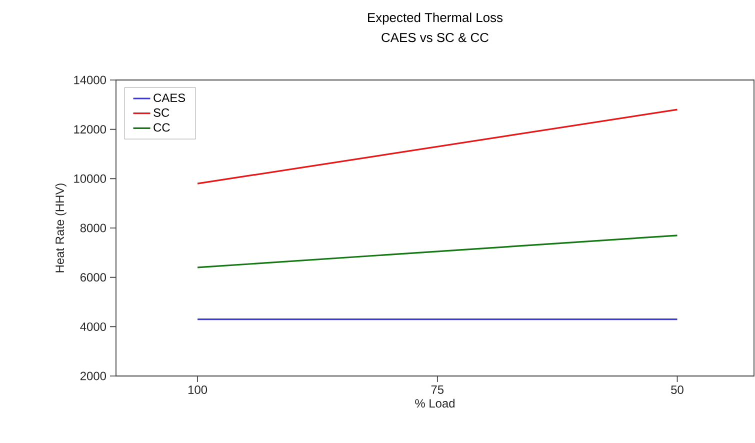 The height and width of the screenshot is (443, 755). I want to click on y-tick-label: 6000, so click(93, 277).